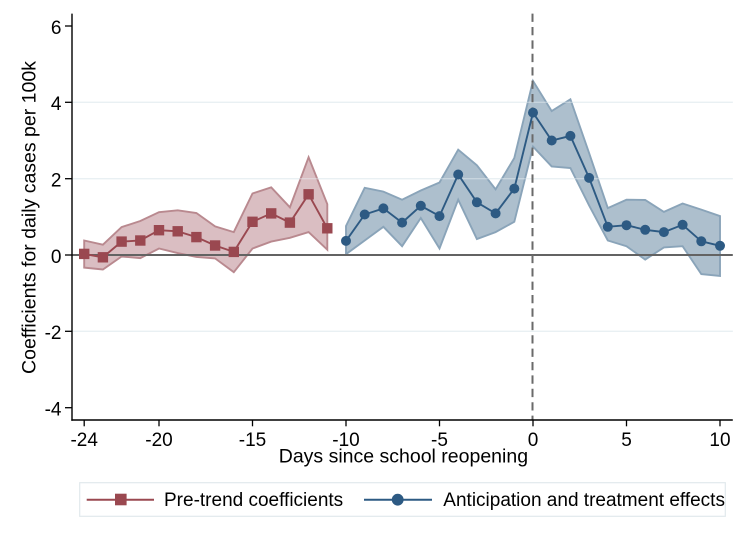  I want to click on svg-text: -10, so click(345, 440).